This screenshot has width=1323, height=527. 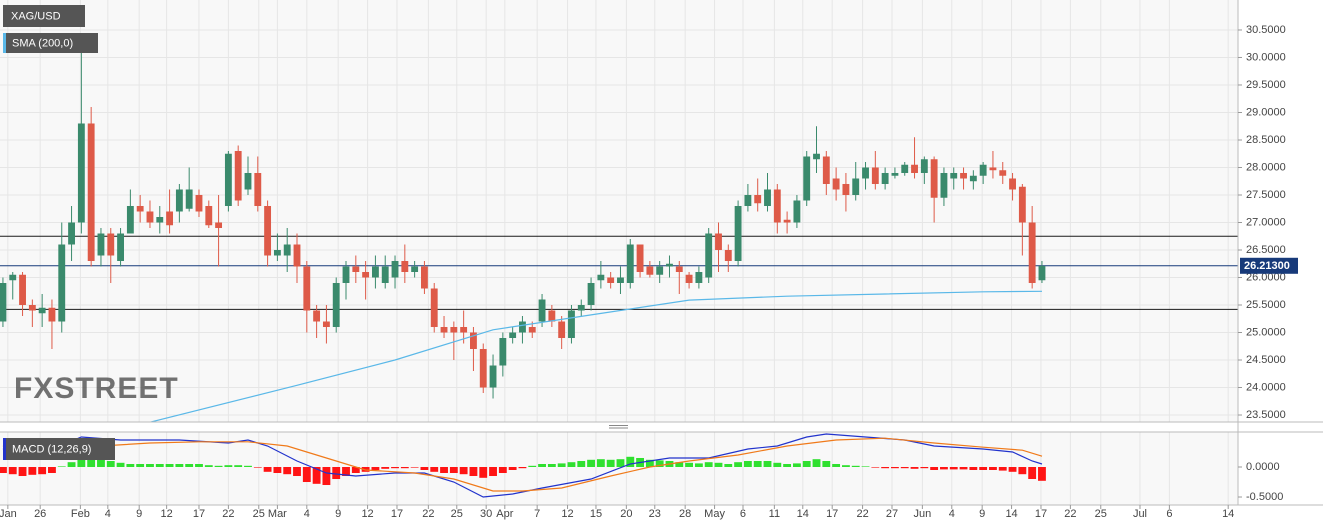 I want to click on legend-entry: SMA (200,0), so click(x=42, y=43).